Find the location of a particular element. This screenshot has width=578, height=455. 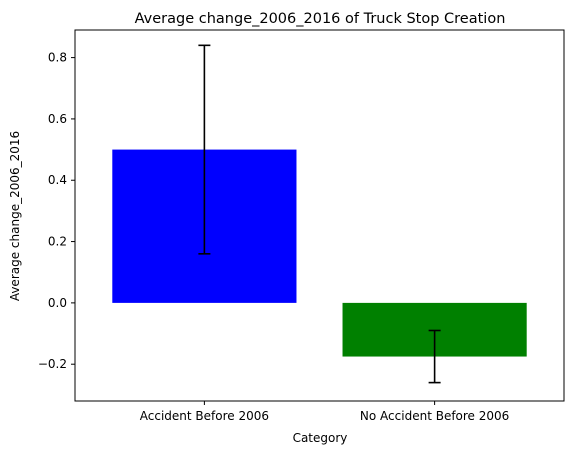

x-tick-label: No Accident Before 2006 is located at coordinates (434, 416).